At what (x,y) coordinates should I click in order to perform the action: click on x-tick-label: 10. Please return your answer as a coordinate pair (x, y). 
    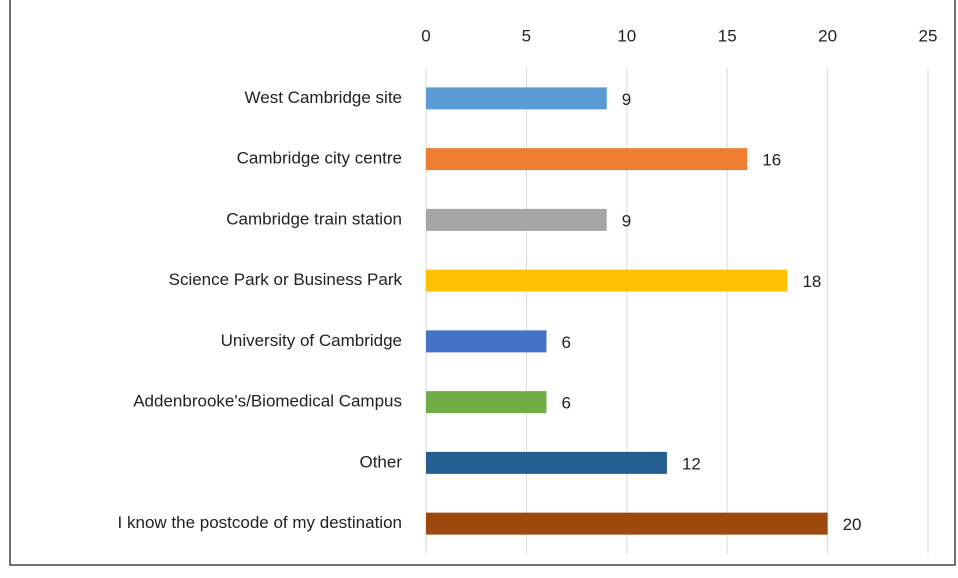
    Looking at the image, I should click on (626, 35).